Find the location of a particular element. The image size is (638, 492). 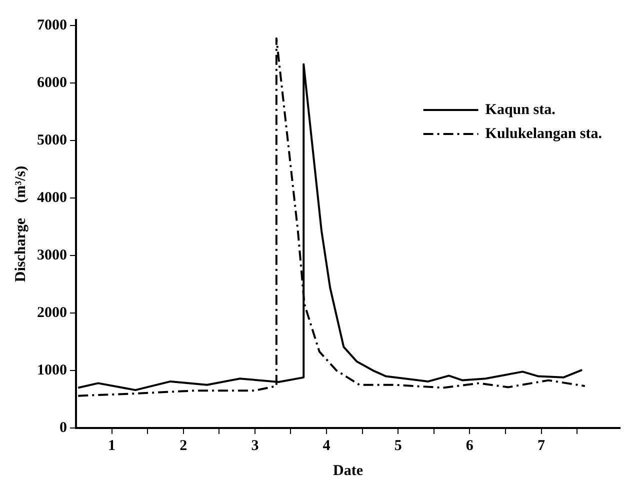

y-axis-title: Discharge (m³/s) is located at coordinates (20, 224).